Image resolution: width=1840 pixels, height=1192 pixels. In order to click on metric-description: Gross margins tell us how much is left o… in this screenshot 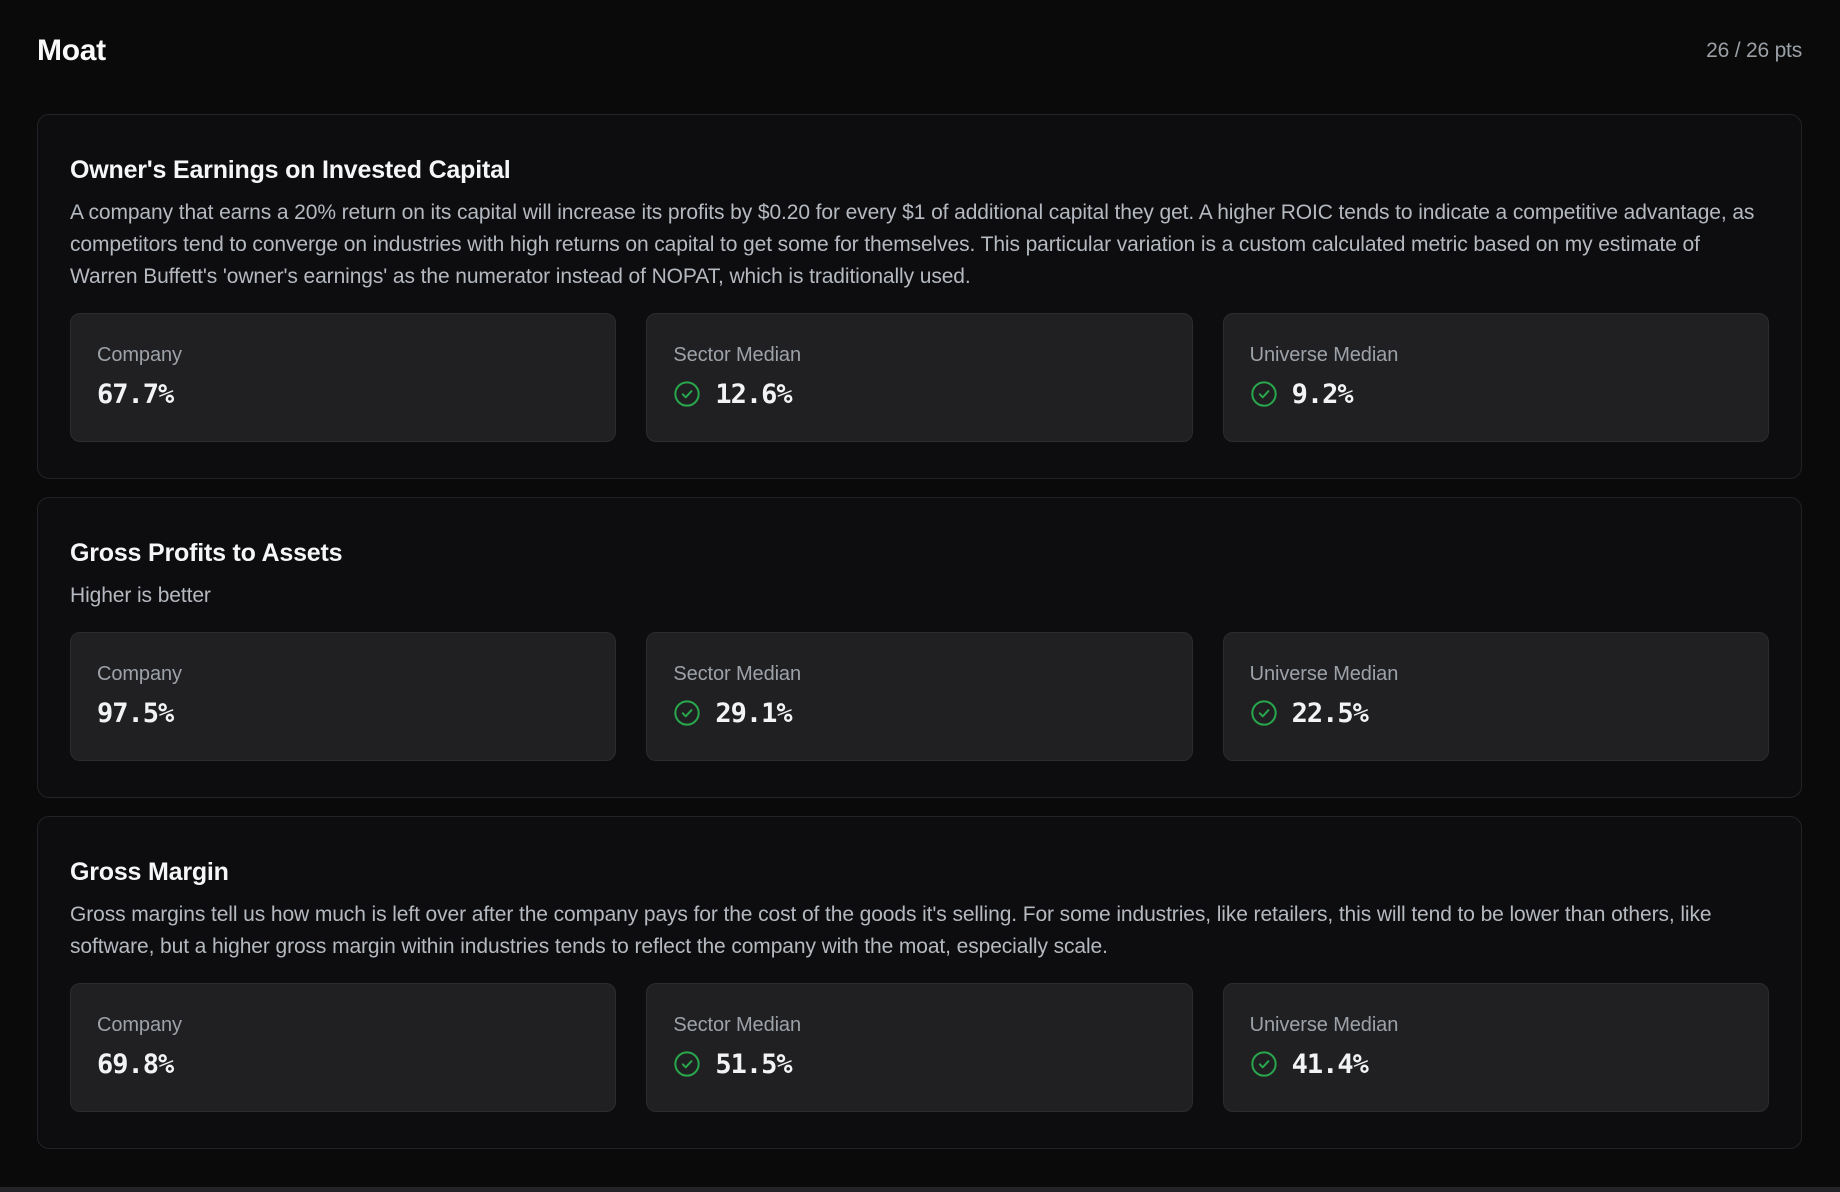, I will do `click(891, 930)`.